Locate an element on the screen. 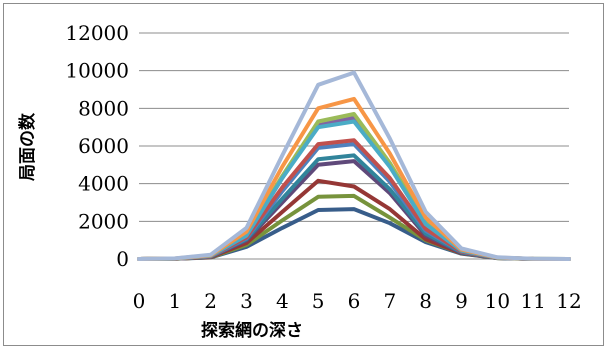  x-tick-label: 3 is located at coordinates (246, 301).